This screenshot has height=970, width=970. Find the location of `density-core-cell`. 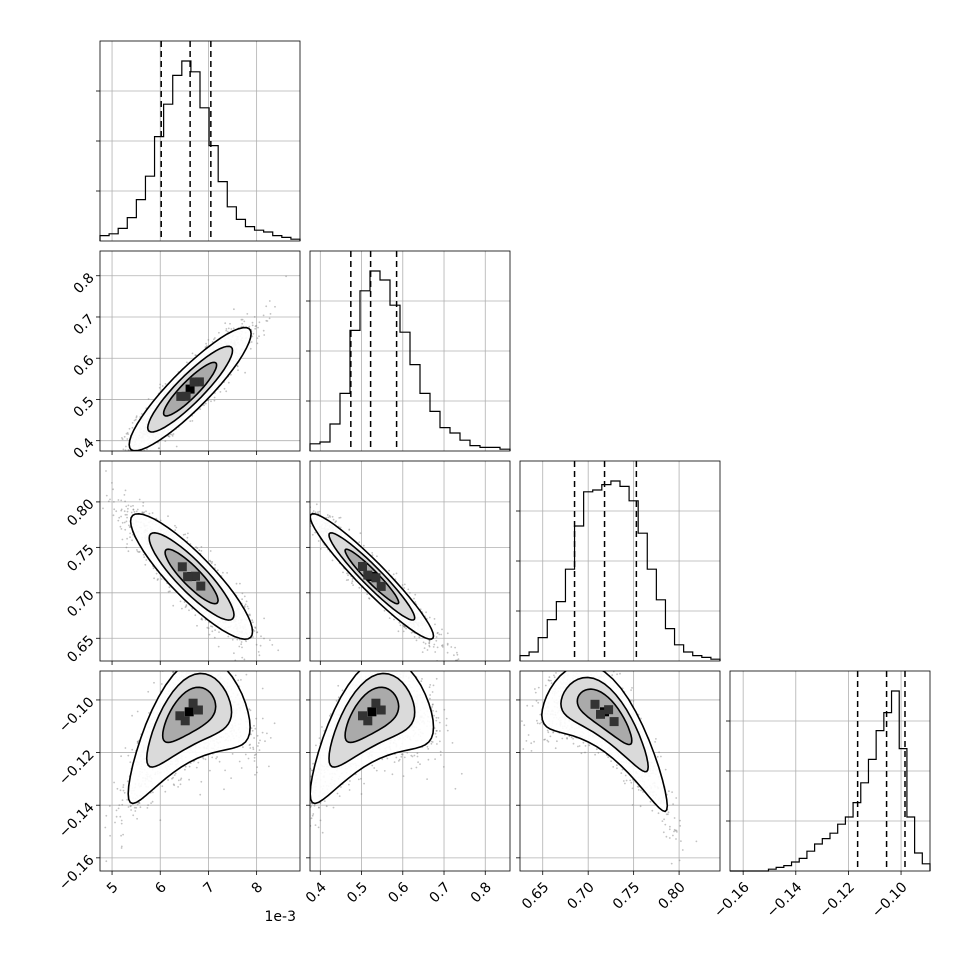

density-core-cell is located at coordinates (194, 382).